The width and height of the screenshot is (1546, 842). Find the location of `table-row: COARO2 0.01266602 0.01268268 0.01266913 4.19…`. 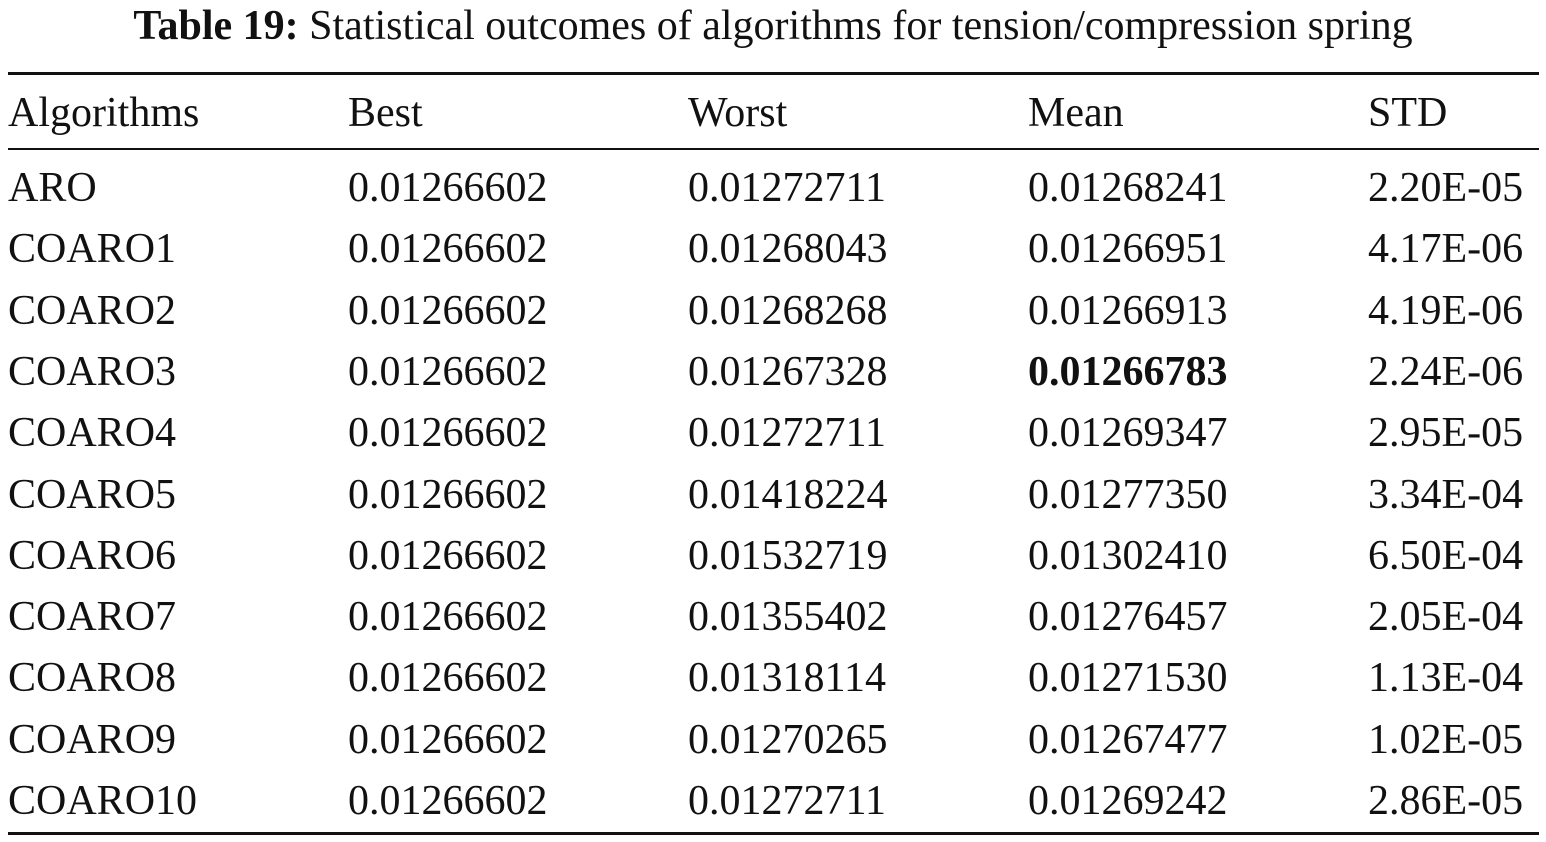

table-row: COARO2 0.01266602 0.01268268 0.01266913 4.19… is located at coordinates (773, 311).